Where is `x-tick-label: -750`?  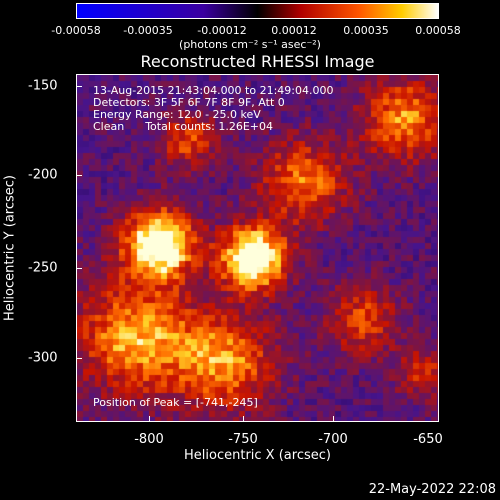
x-tick-label: -750 is located at coordinates (243, 439).